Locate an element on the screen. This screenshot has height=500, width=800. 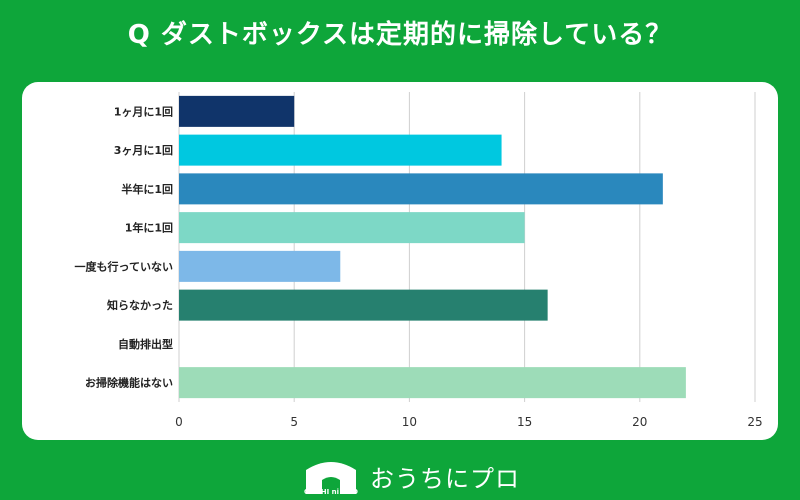
x-tick-label: 10 is located at coordinates (409, 422).